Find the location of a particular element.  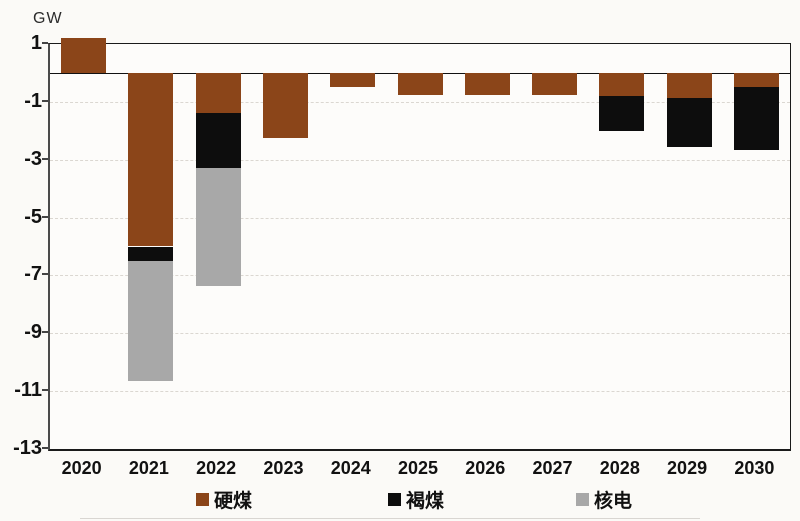

x-tick-label: 2025 is located at coordinates (418, 468).